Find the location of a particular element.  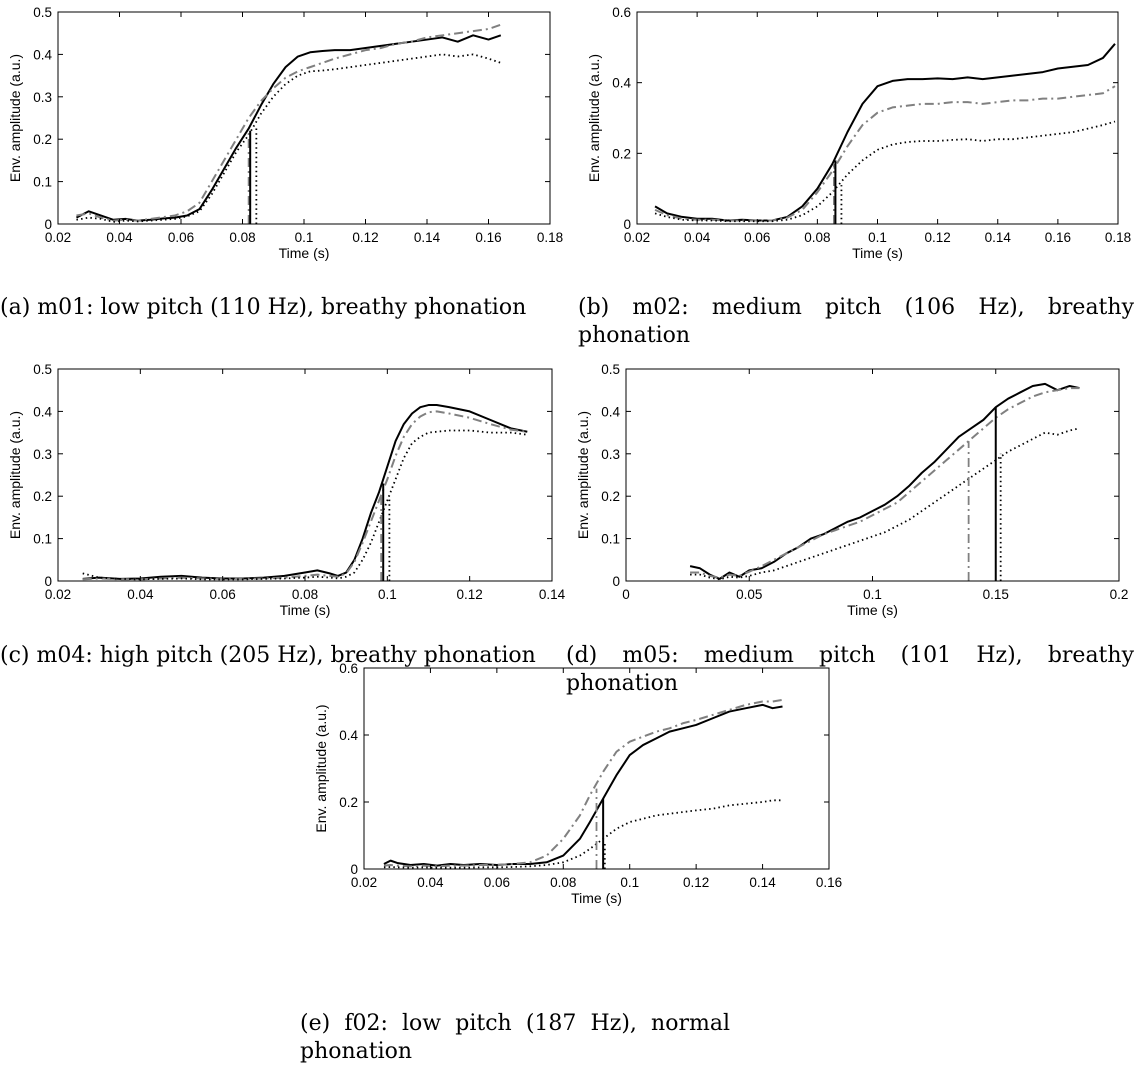

x-tick-label: 0.15 is located at coordinates (996, 594).